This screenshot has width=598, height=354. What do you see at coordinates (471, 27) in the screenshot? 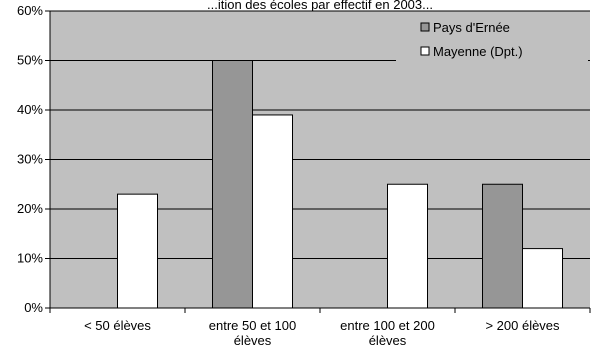
I see `legend-label: Pays d'Ernée` at bounding box center [471, 27].